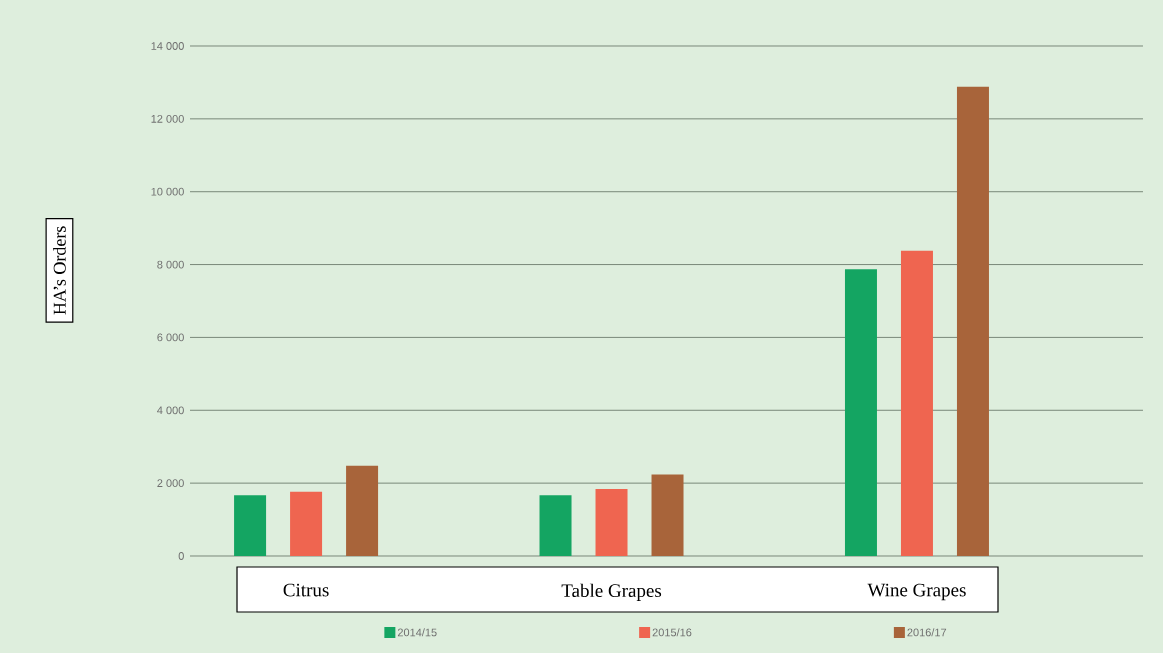  I want to click on x-tick-label: Wine Grapes, so click(916, 592).